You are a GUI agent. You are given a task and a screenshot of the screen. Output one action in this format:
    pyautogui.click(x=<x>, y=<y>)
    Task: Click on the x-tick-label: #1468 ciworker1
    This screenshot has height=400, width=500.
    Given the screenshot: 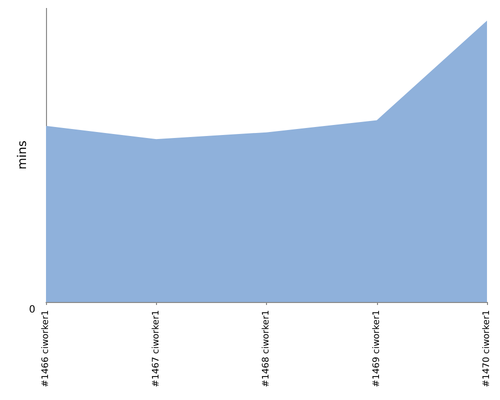 What is the action you would take?
    pyautogui.click(x=267, y=349)
    